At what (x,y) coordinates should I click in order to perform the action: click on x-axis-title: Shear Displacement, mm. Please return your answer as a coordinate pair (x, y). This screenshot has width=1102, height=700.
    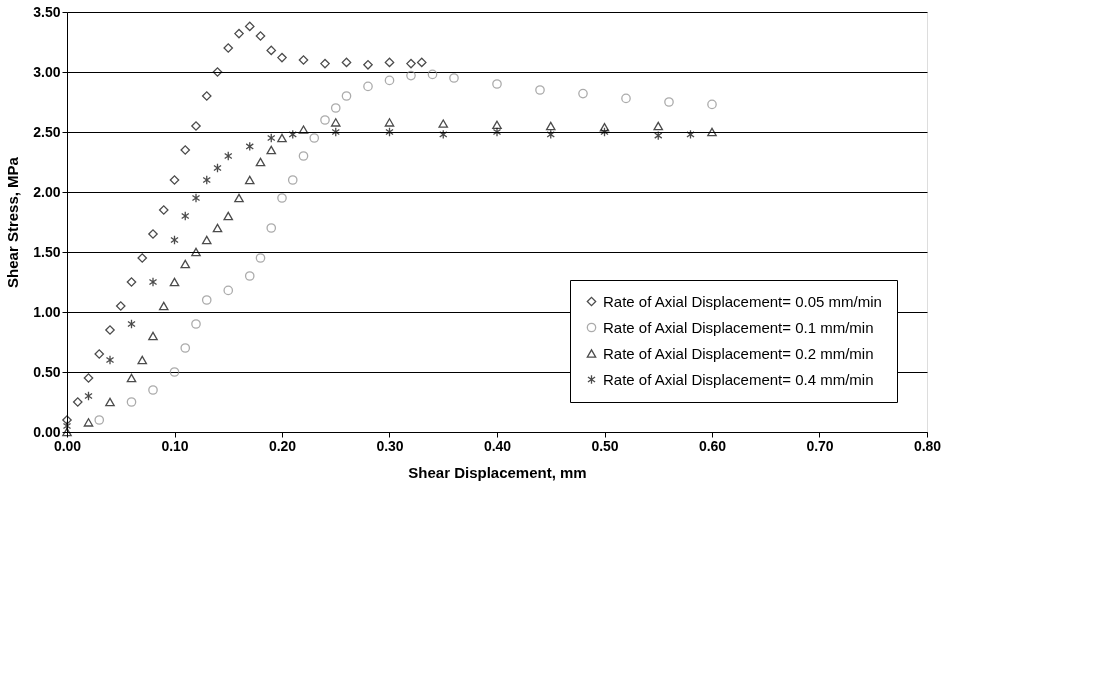
    Looking at the image, I should click on (497, 472).